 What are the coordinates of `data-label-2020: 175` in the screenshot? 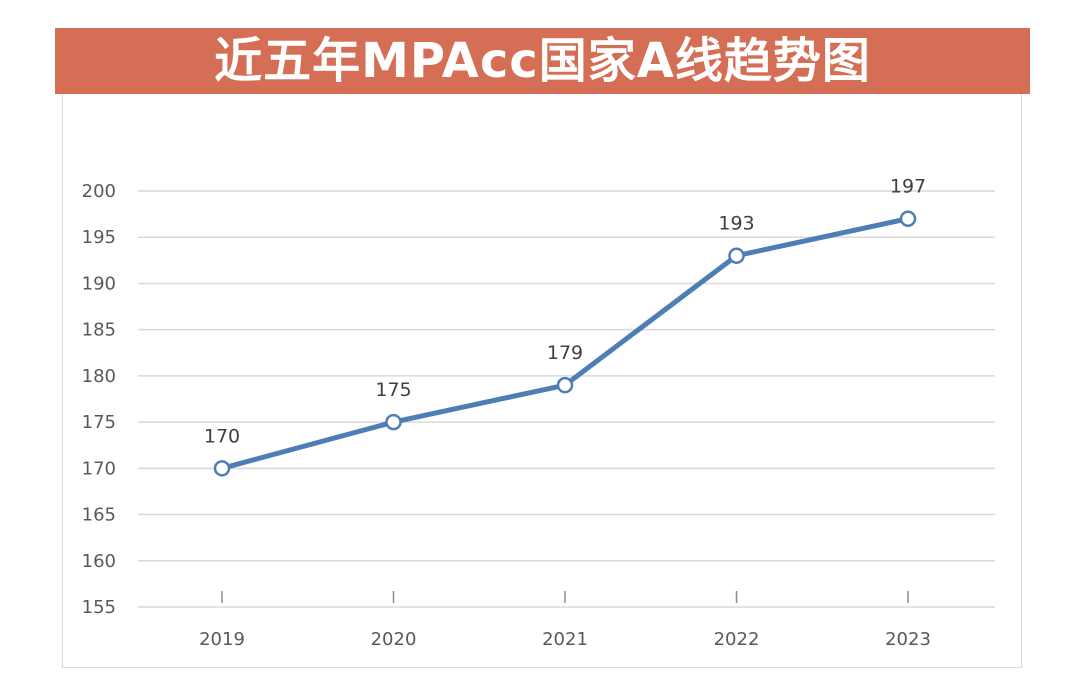 It's located at (393, 390).